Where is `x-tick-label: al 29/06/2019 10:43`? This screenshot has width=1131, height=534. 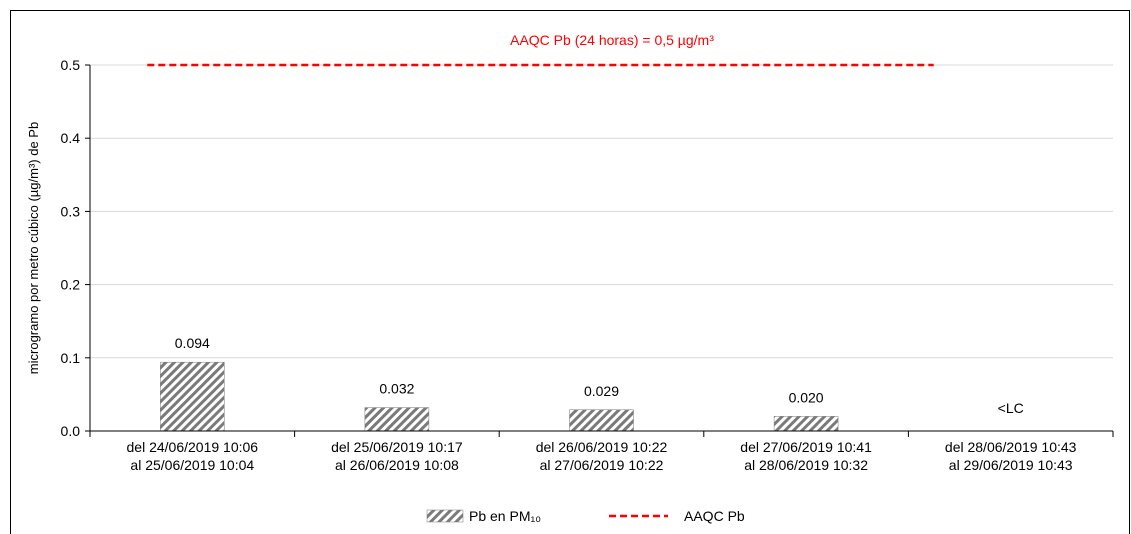
x-tick-label: al 29/06/2019 10:43 is located at coordinates (1011, 465).